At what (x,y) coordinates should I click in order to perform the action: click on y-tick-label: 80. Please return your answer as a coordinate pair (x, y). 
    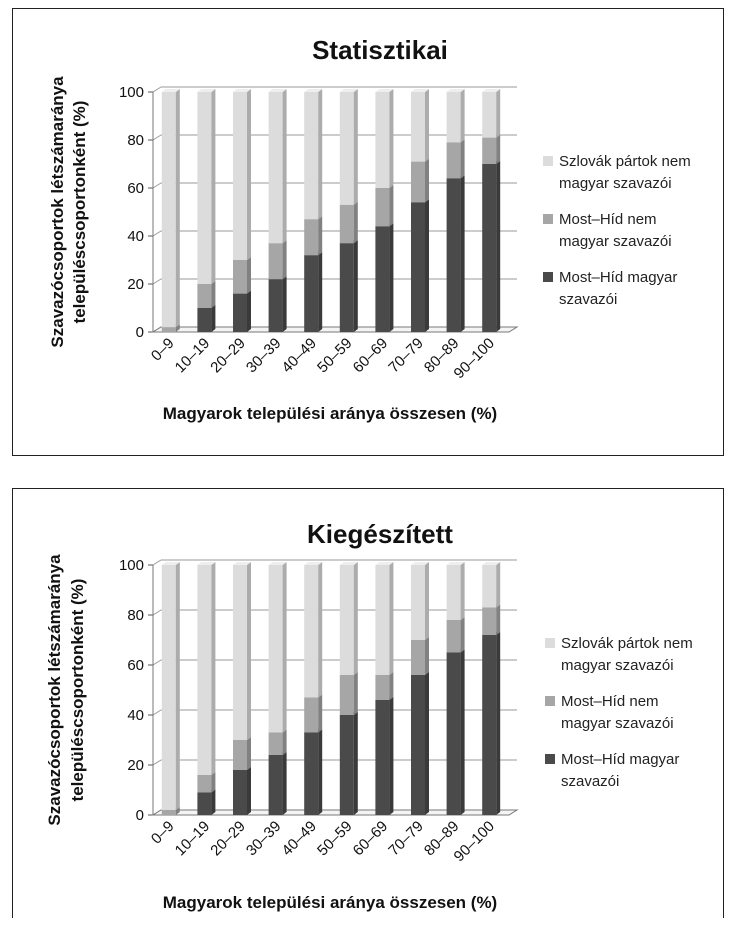
    Looking at the image, I should click on (135, 615).